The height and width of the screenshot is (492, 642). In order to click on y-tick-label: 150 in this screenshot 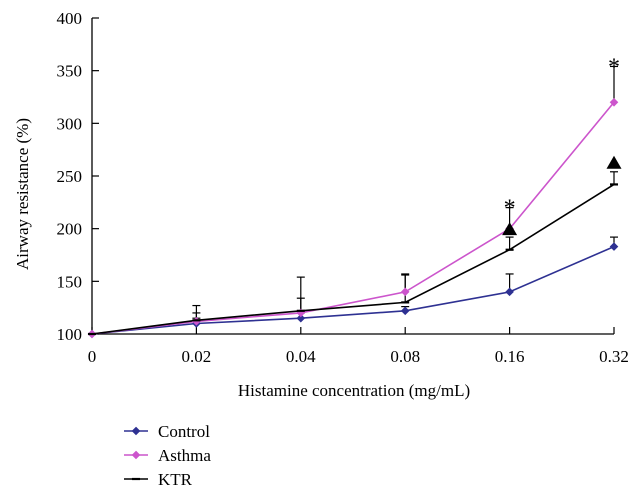, I will do `click(70, 281)`.